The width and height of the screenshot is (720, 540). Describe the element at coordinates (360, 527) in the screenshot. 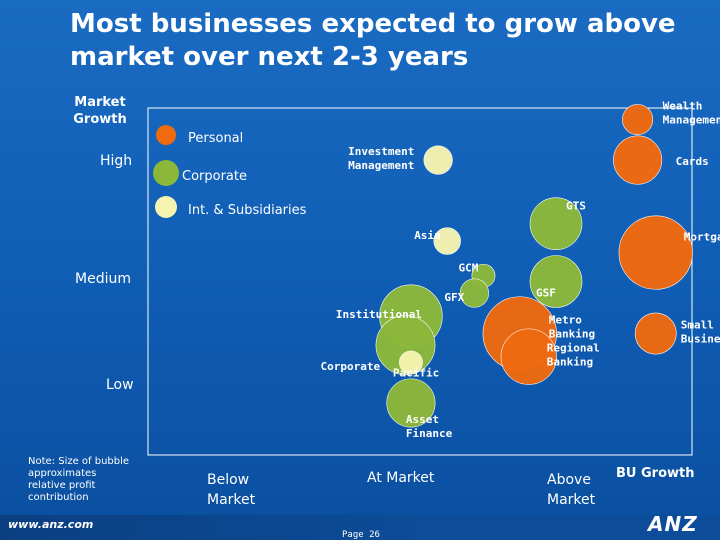

I see `footer-bar` at that location.